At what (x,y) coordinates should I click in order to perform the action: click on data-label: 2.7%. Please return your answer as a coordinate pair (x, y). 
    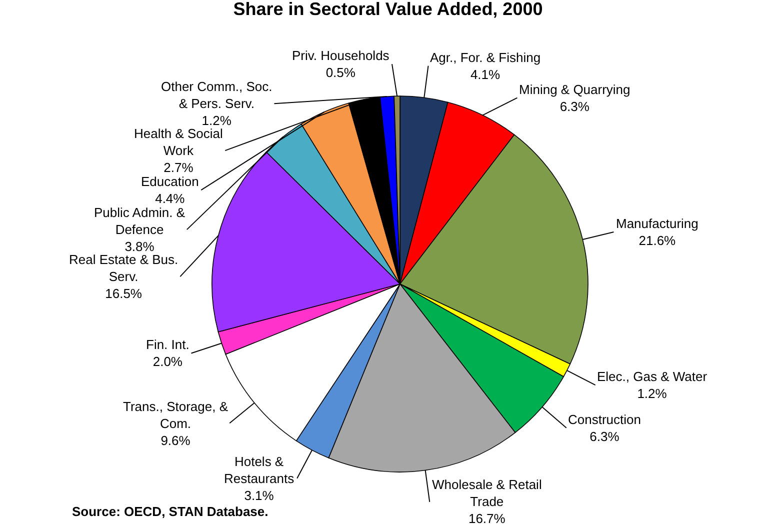
    Looking at the image, I should click on (179, 167).